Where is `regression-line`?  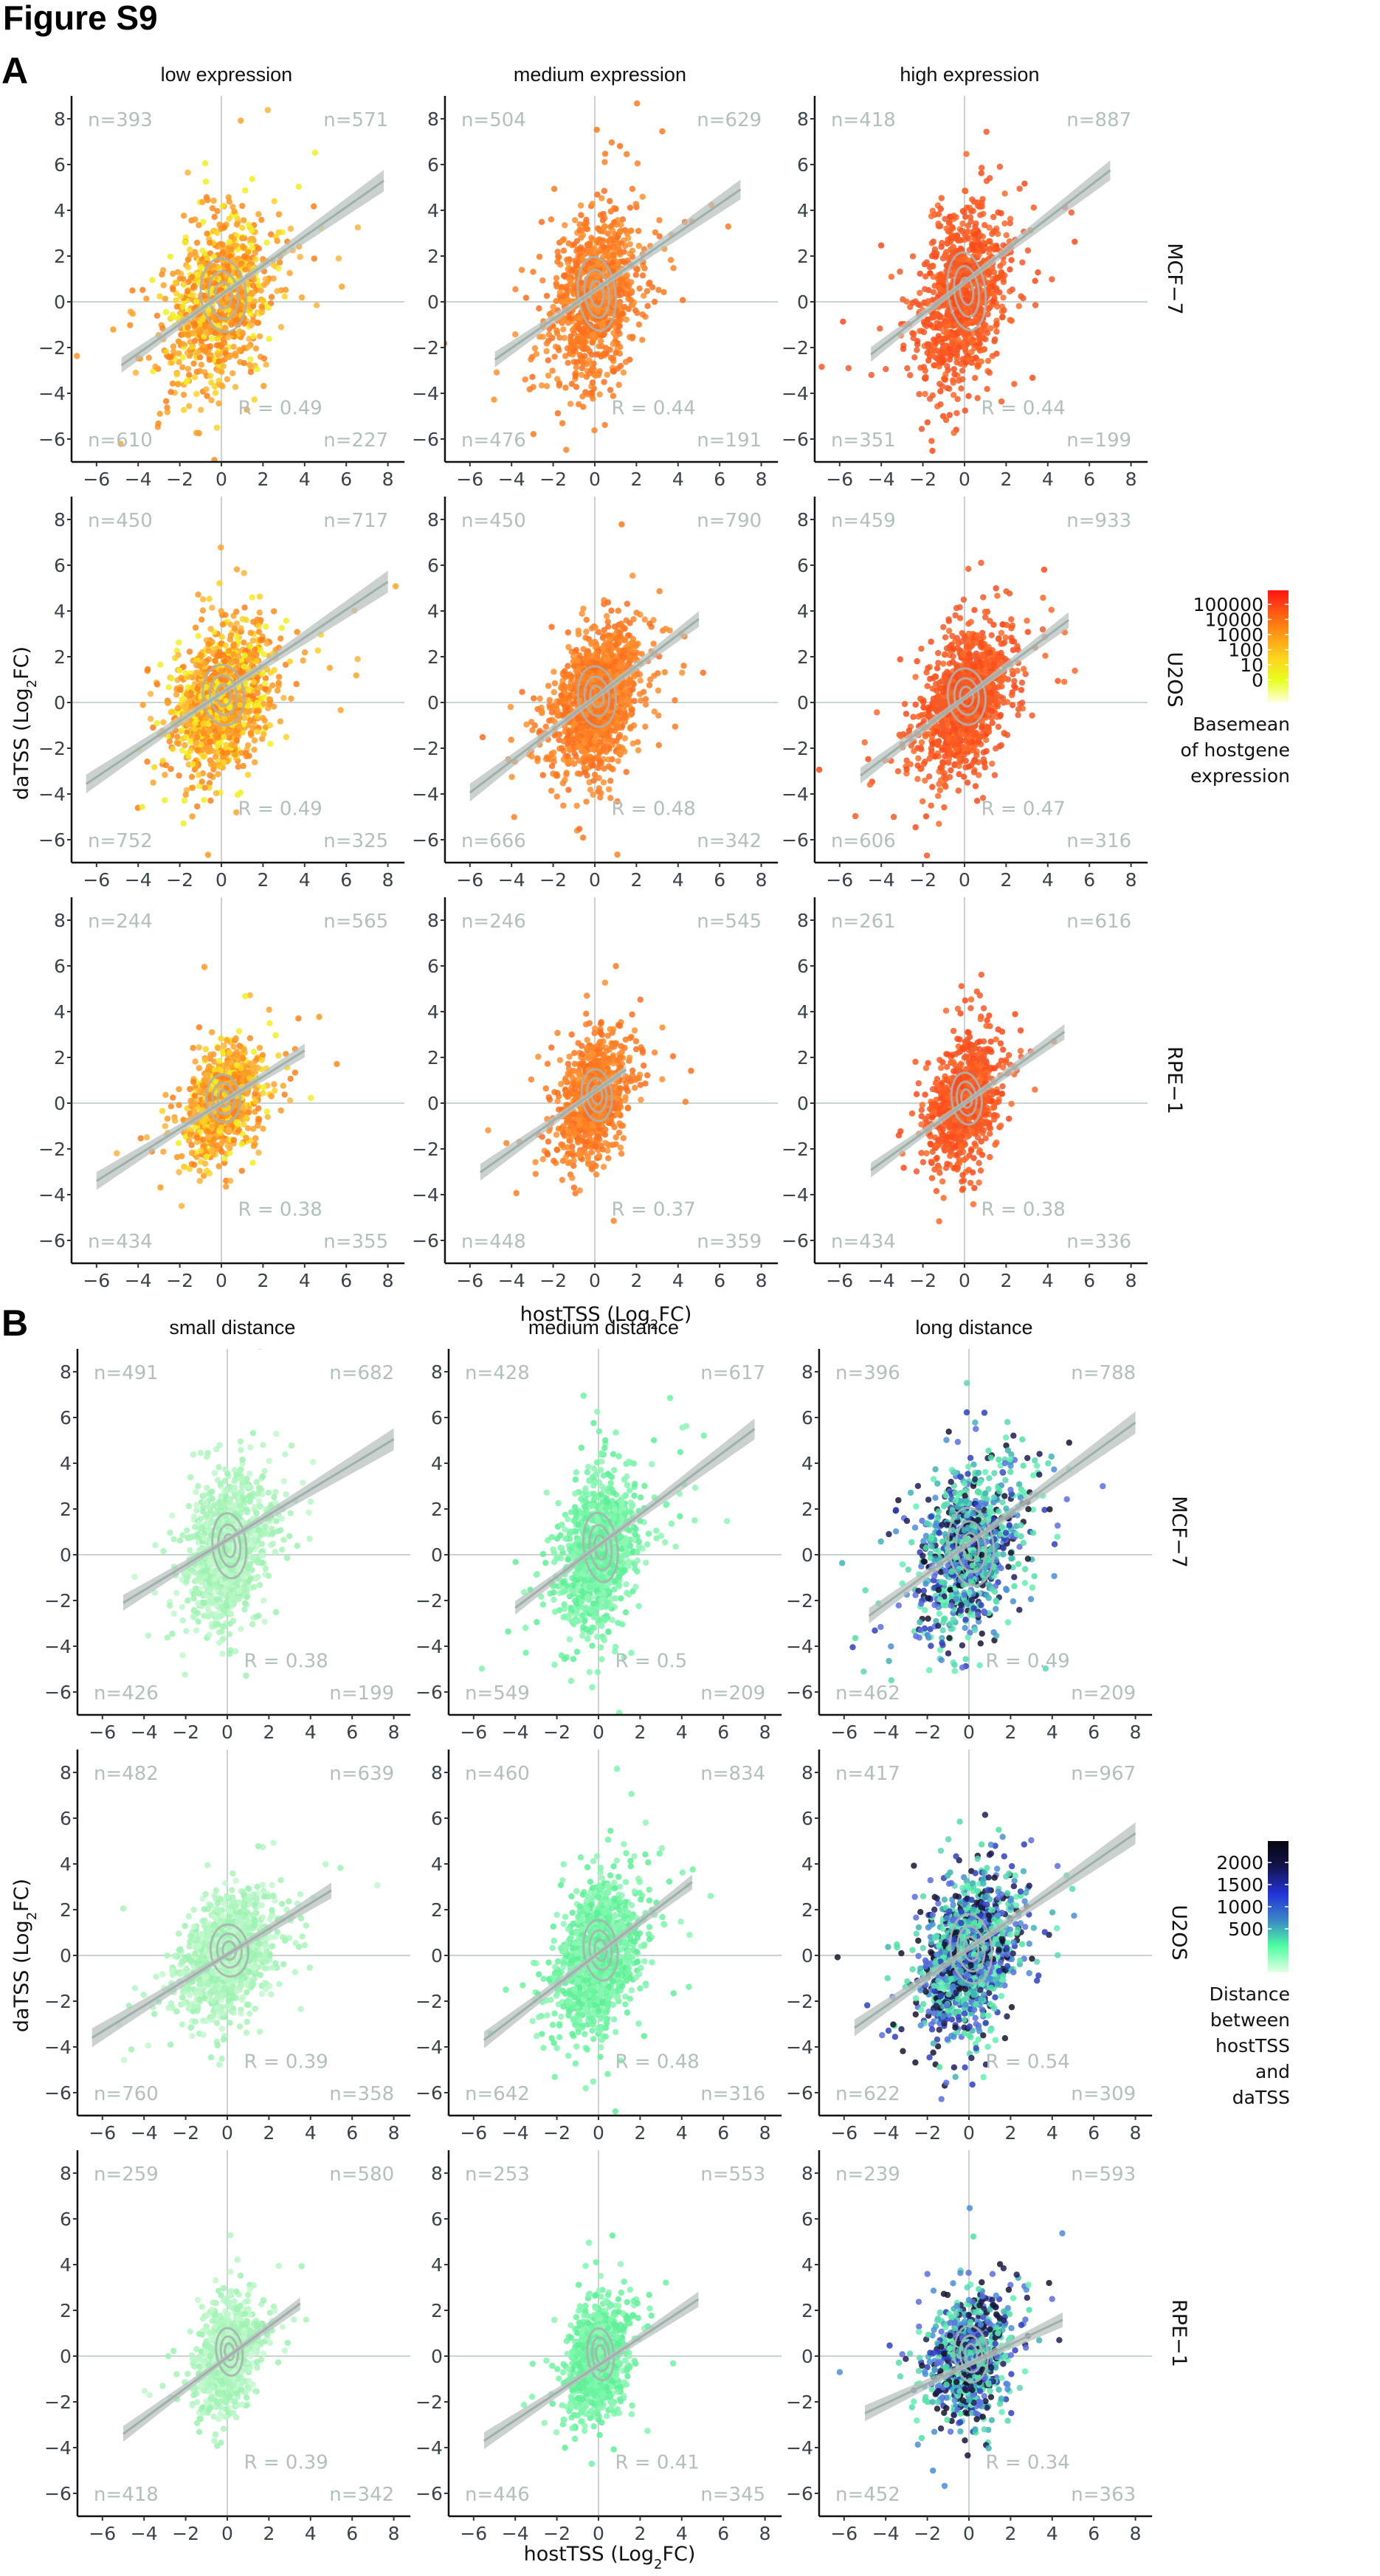
regression-line is located at coordinates (252, 273).